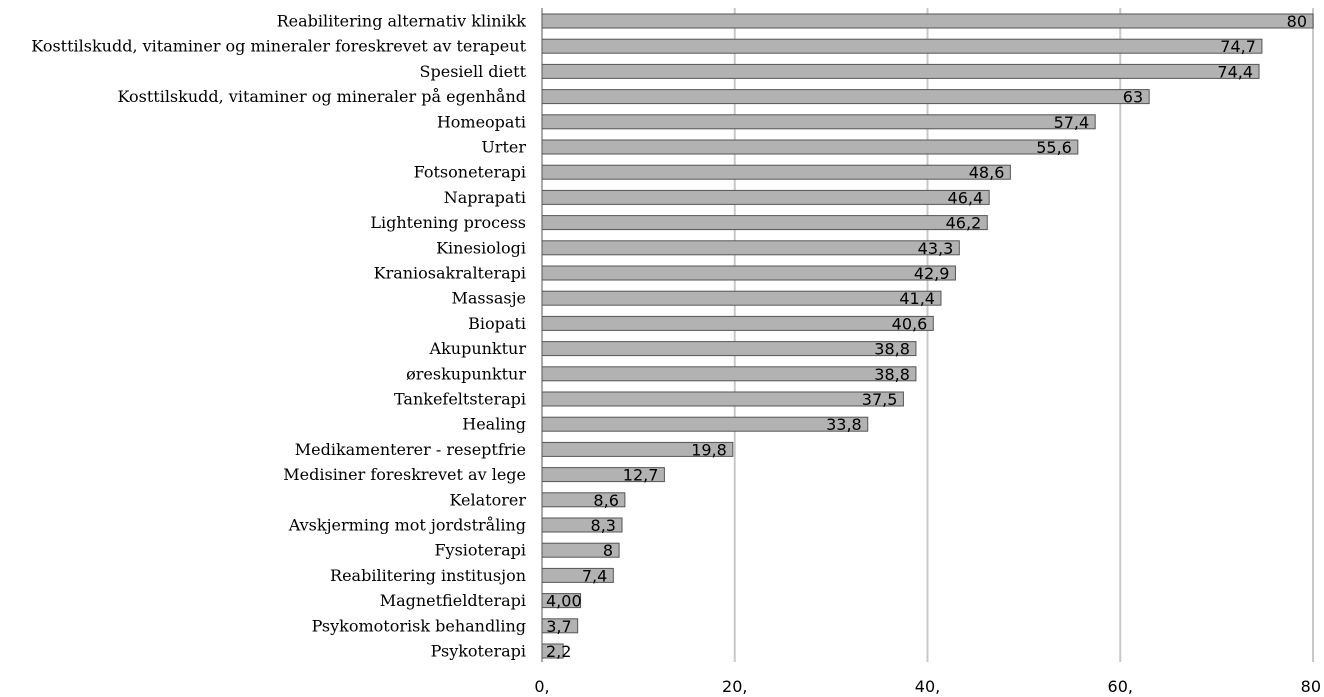  What do you see at coordinates (741, 298) in the screenshot?
I see `bar-massasje` at bounding box center [741, 298].